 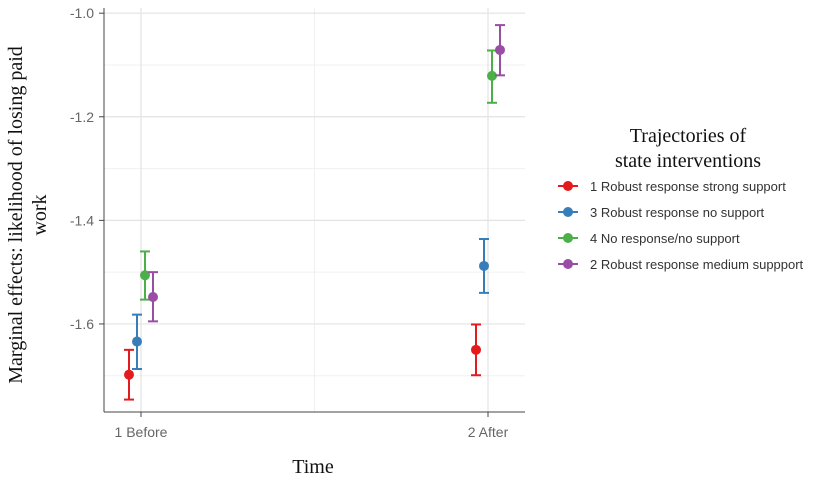 What do you see at coordinates (688, 186) in the screenshot?
I see `legend-label: 1 Robust response strong support` at bounding box center [688, 186].